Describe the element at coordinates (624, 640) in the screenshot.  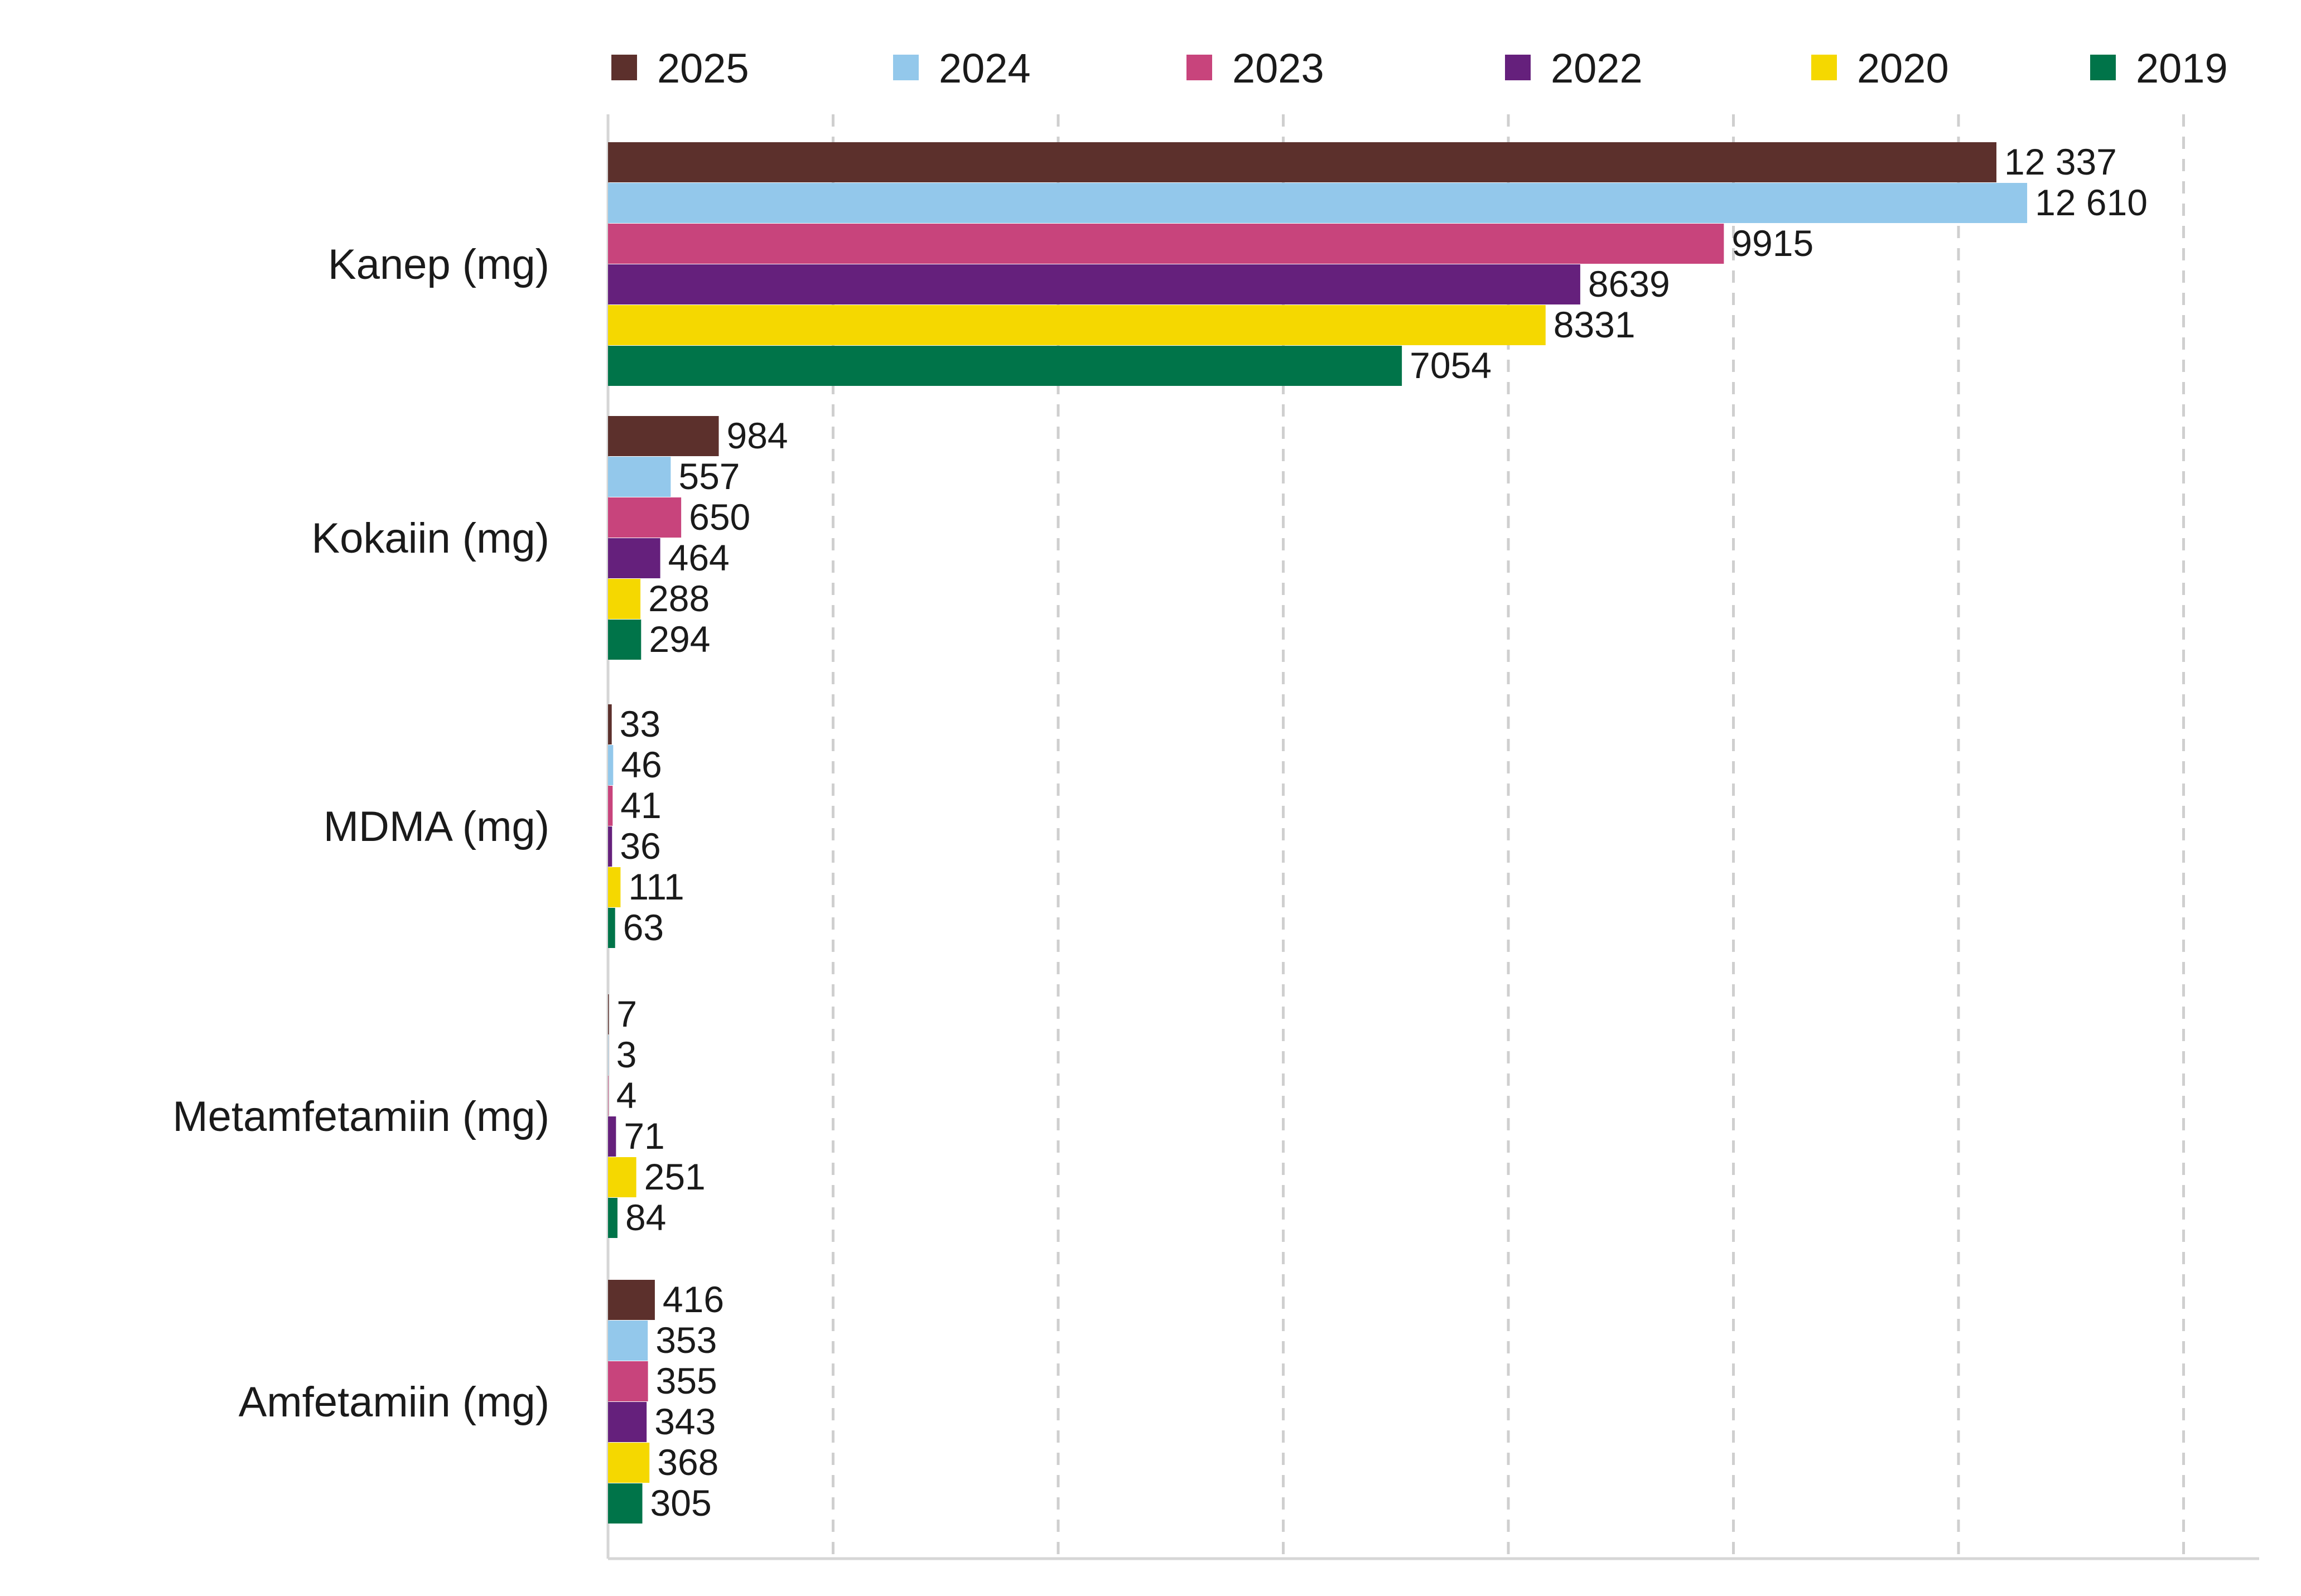
I see `bar-kokaiin-2019` at that location.